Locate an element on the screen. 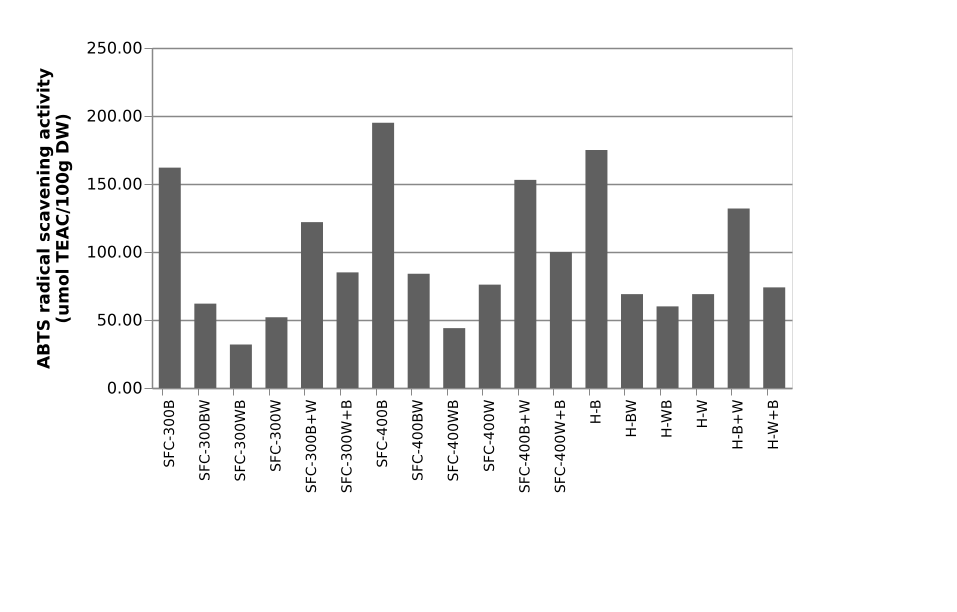 This screenshot has height=612, width=957. x-tick-label: H-W+B is located at coordinates (774, 425).